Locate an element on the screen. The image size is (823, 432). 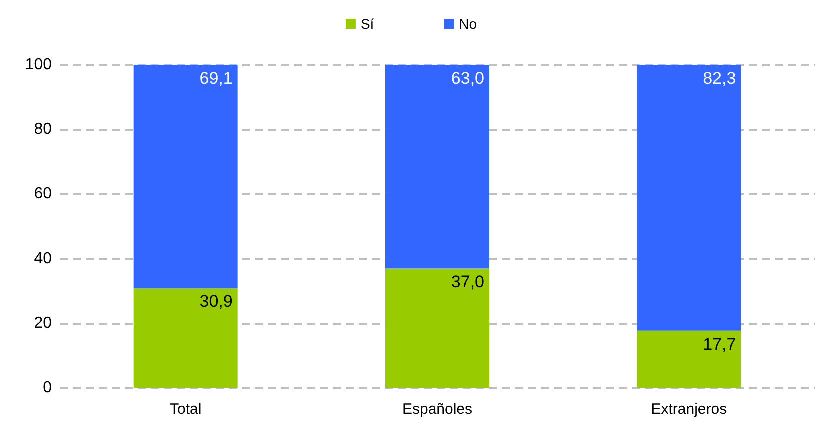
y-tick-label: 60 is located at coordinates (43, 194).